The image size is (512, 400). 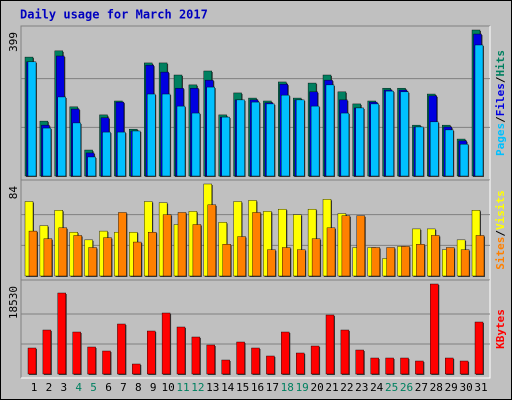 I want to click on x-tick-label: 13, so click(x=212, y=387).